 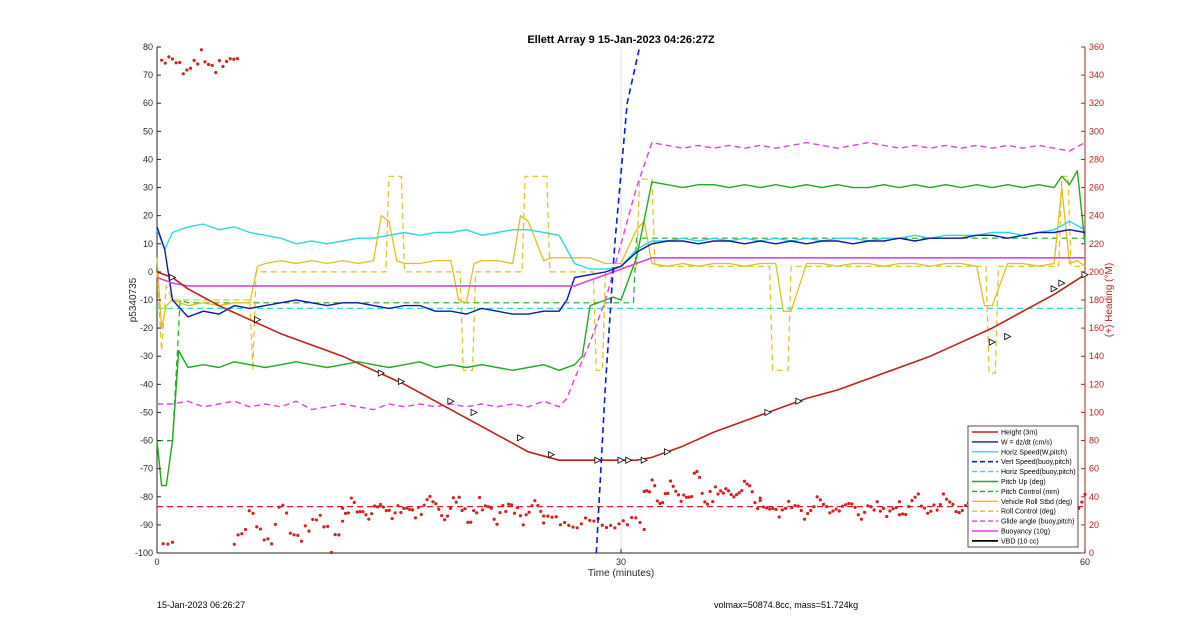 What do you see at coordinates (146, 412) in the screenshot?
I see `y-tick-label-left: -50` at bounding box center [146, 412].